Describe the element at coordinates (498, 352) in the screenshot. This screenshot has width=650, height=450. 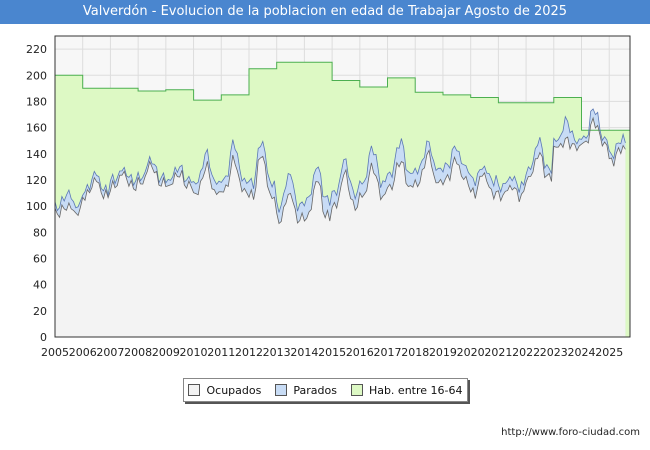
I see `x-tick-label-2021: 2021` at that location.